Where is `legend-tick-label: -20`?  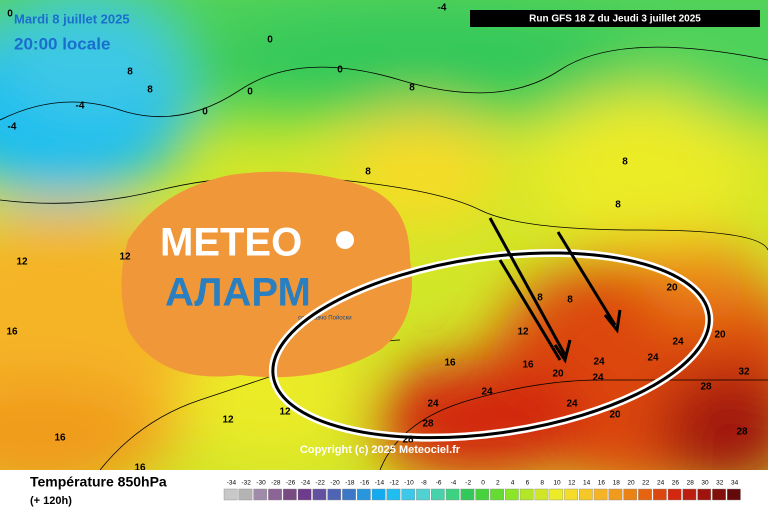 legend-tick-label: -20 is located at coordinates (335, 483).